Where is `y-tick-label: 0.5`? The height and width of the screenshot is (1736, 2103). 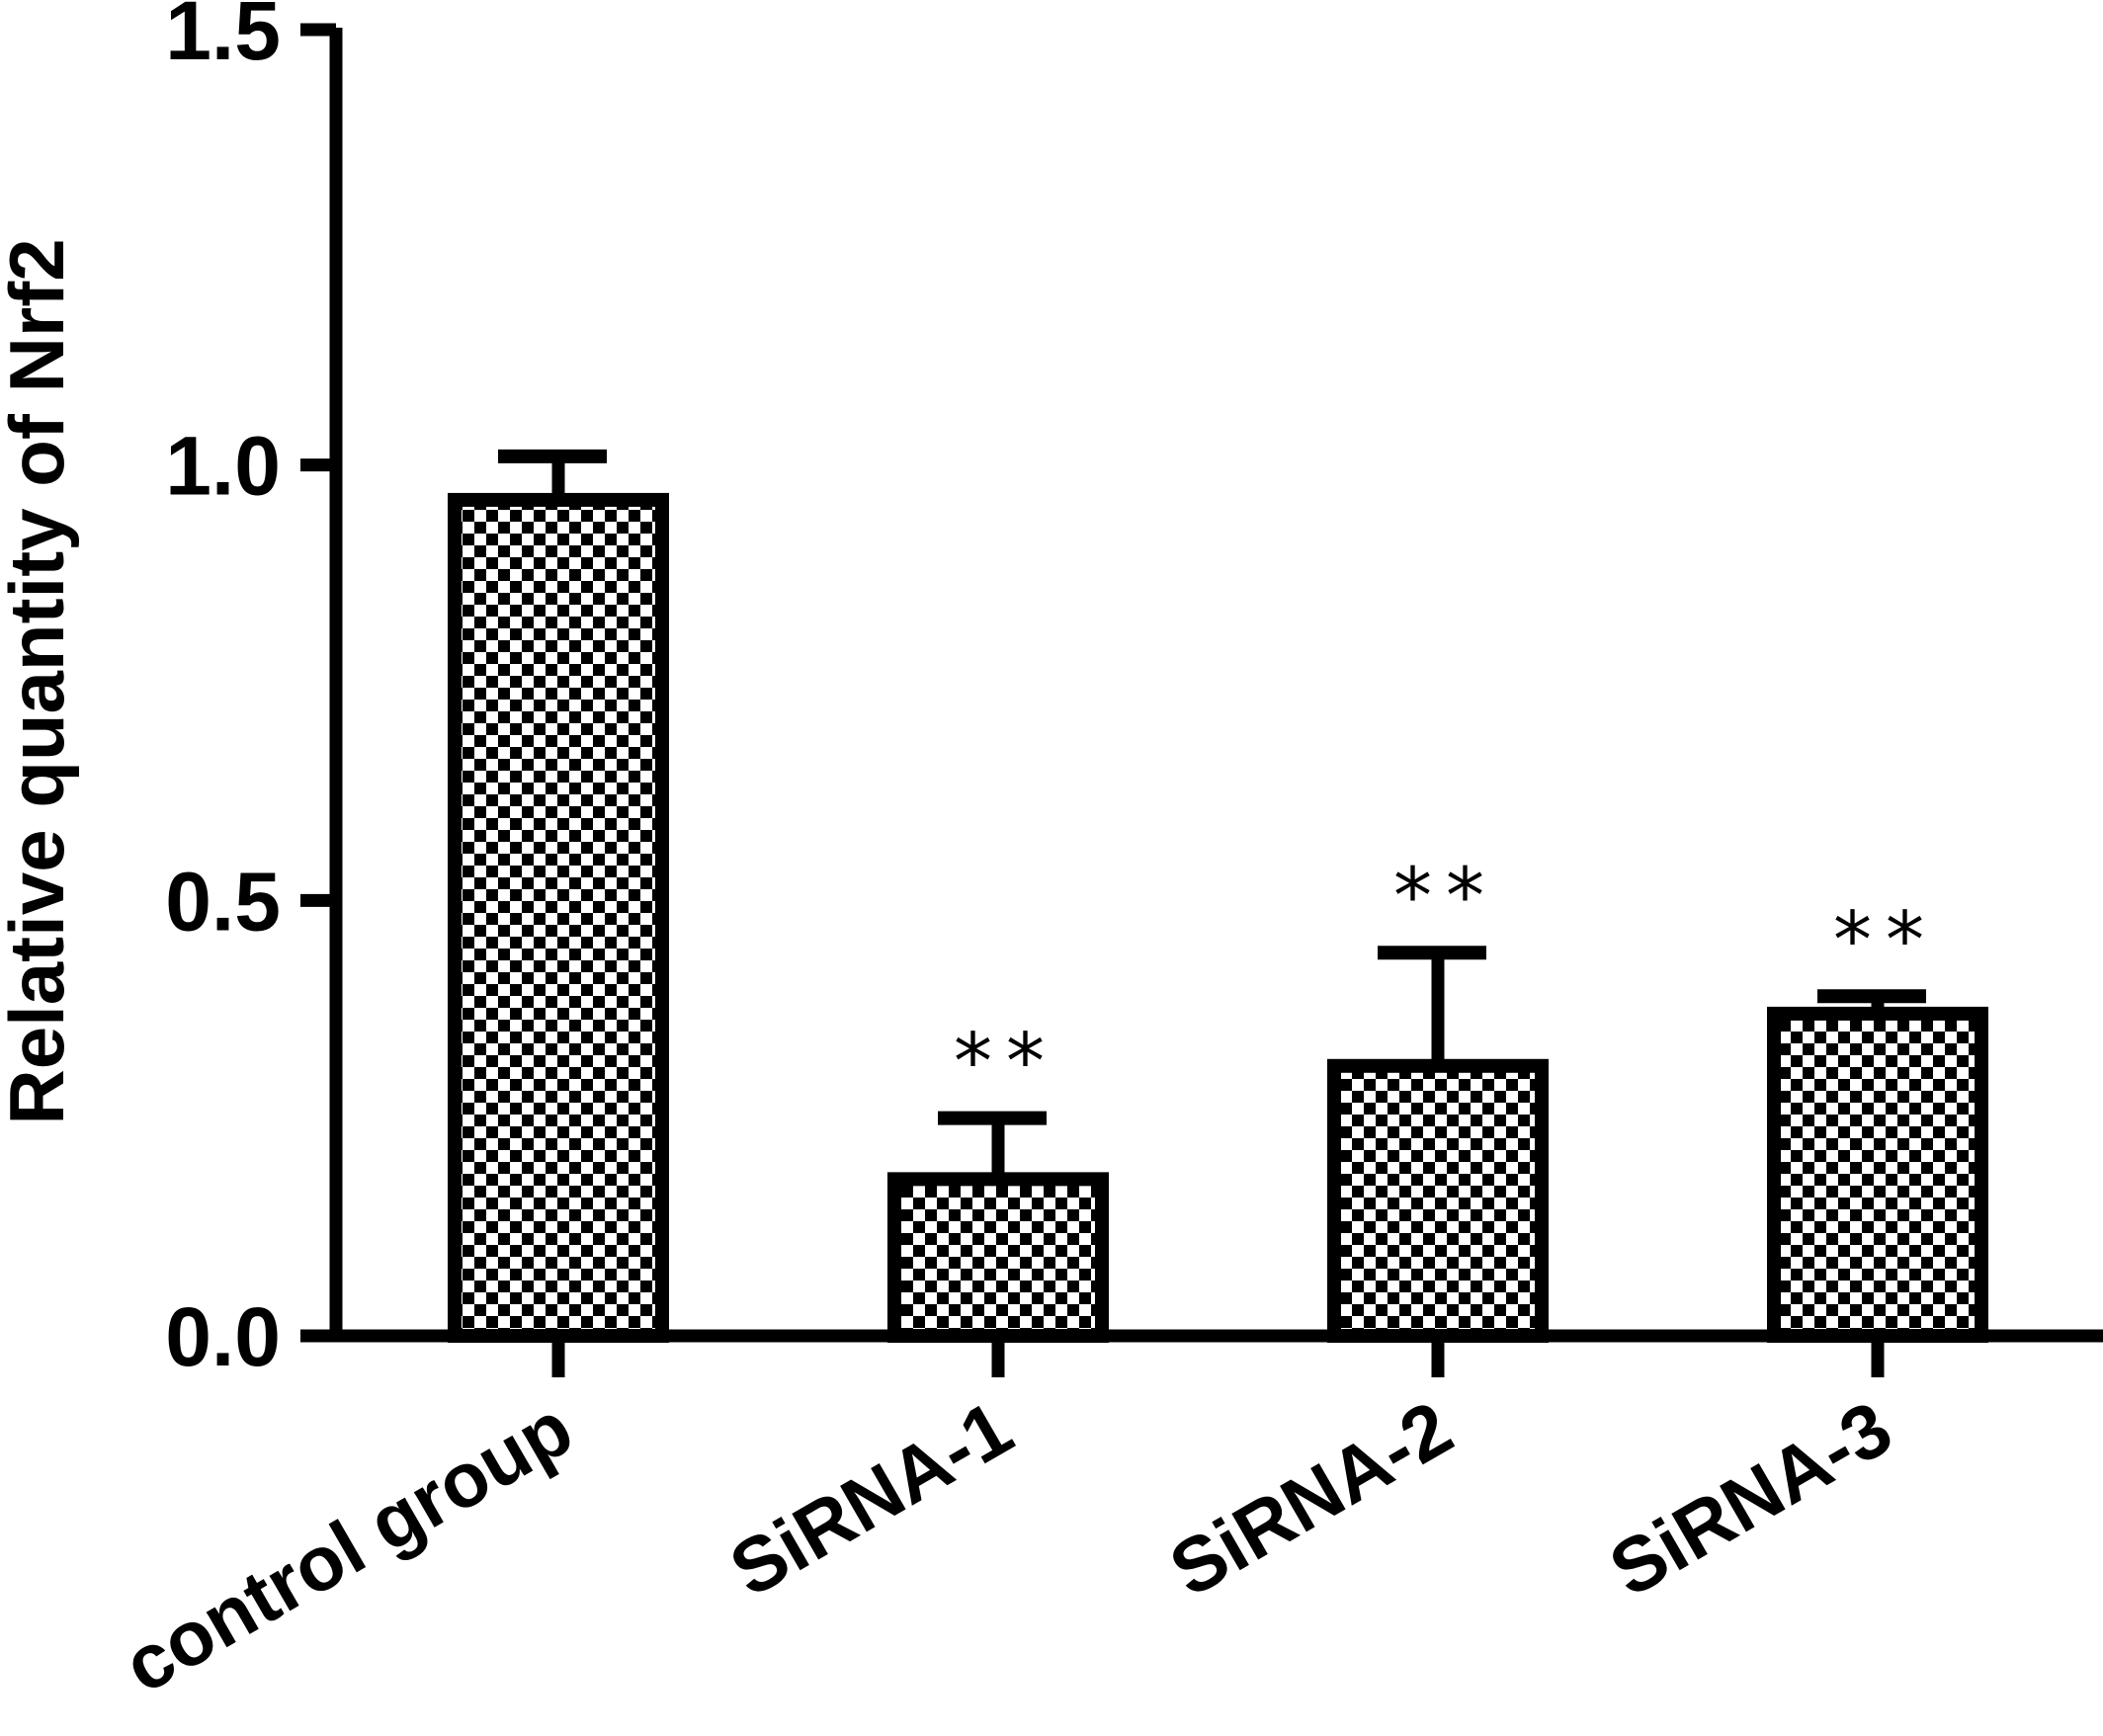 y-tick-label: 0.5 is located at coordinates (223, 902).